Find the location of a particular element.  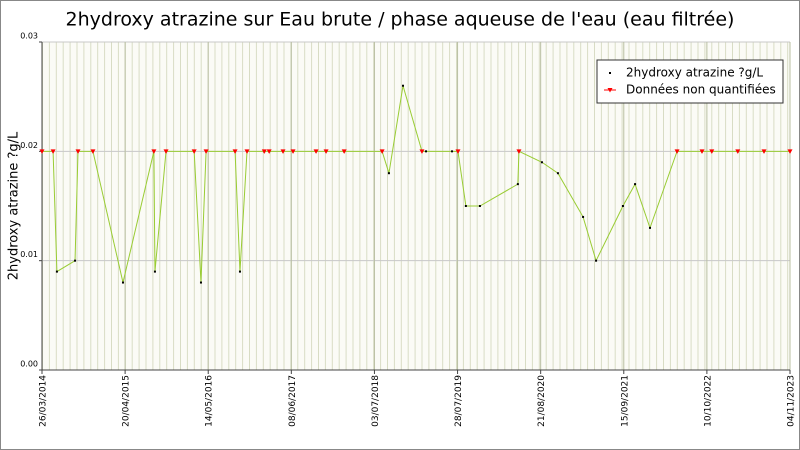

x-tick-label: 15/09/2021 is located at coordinates (625, 401).